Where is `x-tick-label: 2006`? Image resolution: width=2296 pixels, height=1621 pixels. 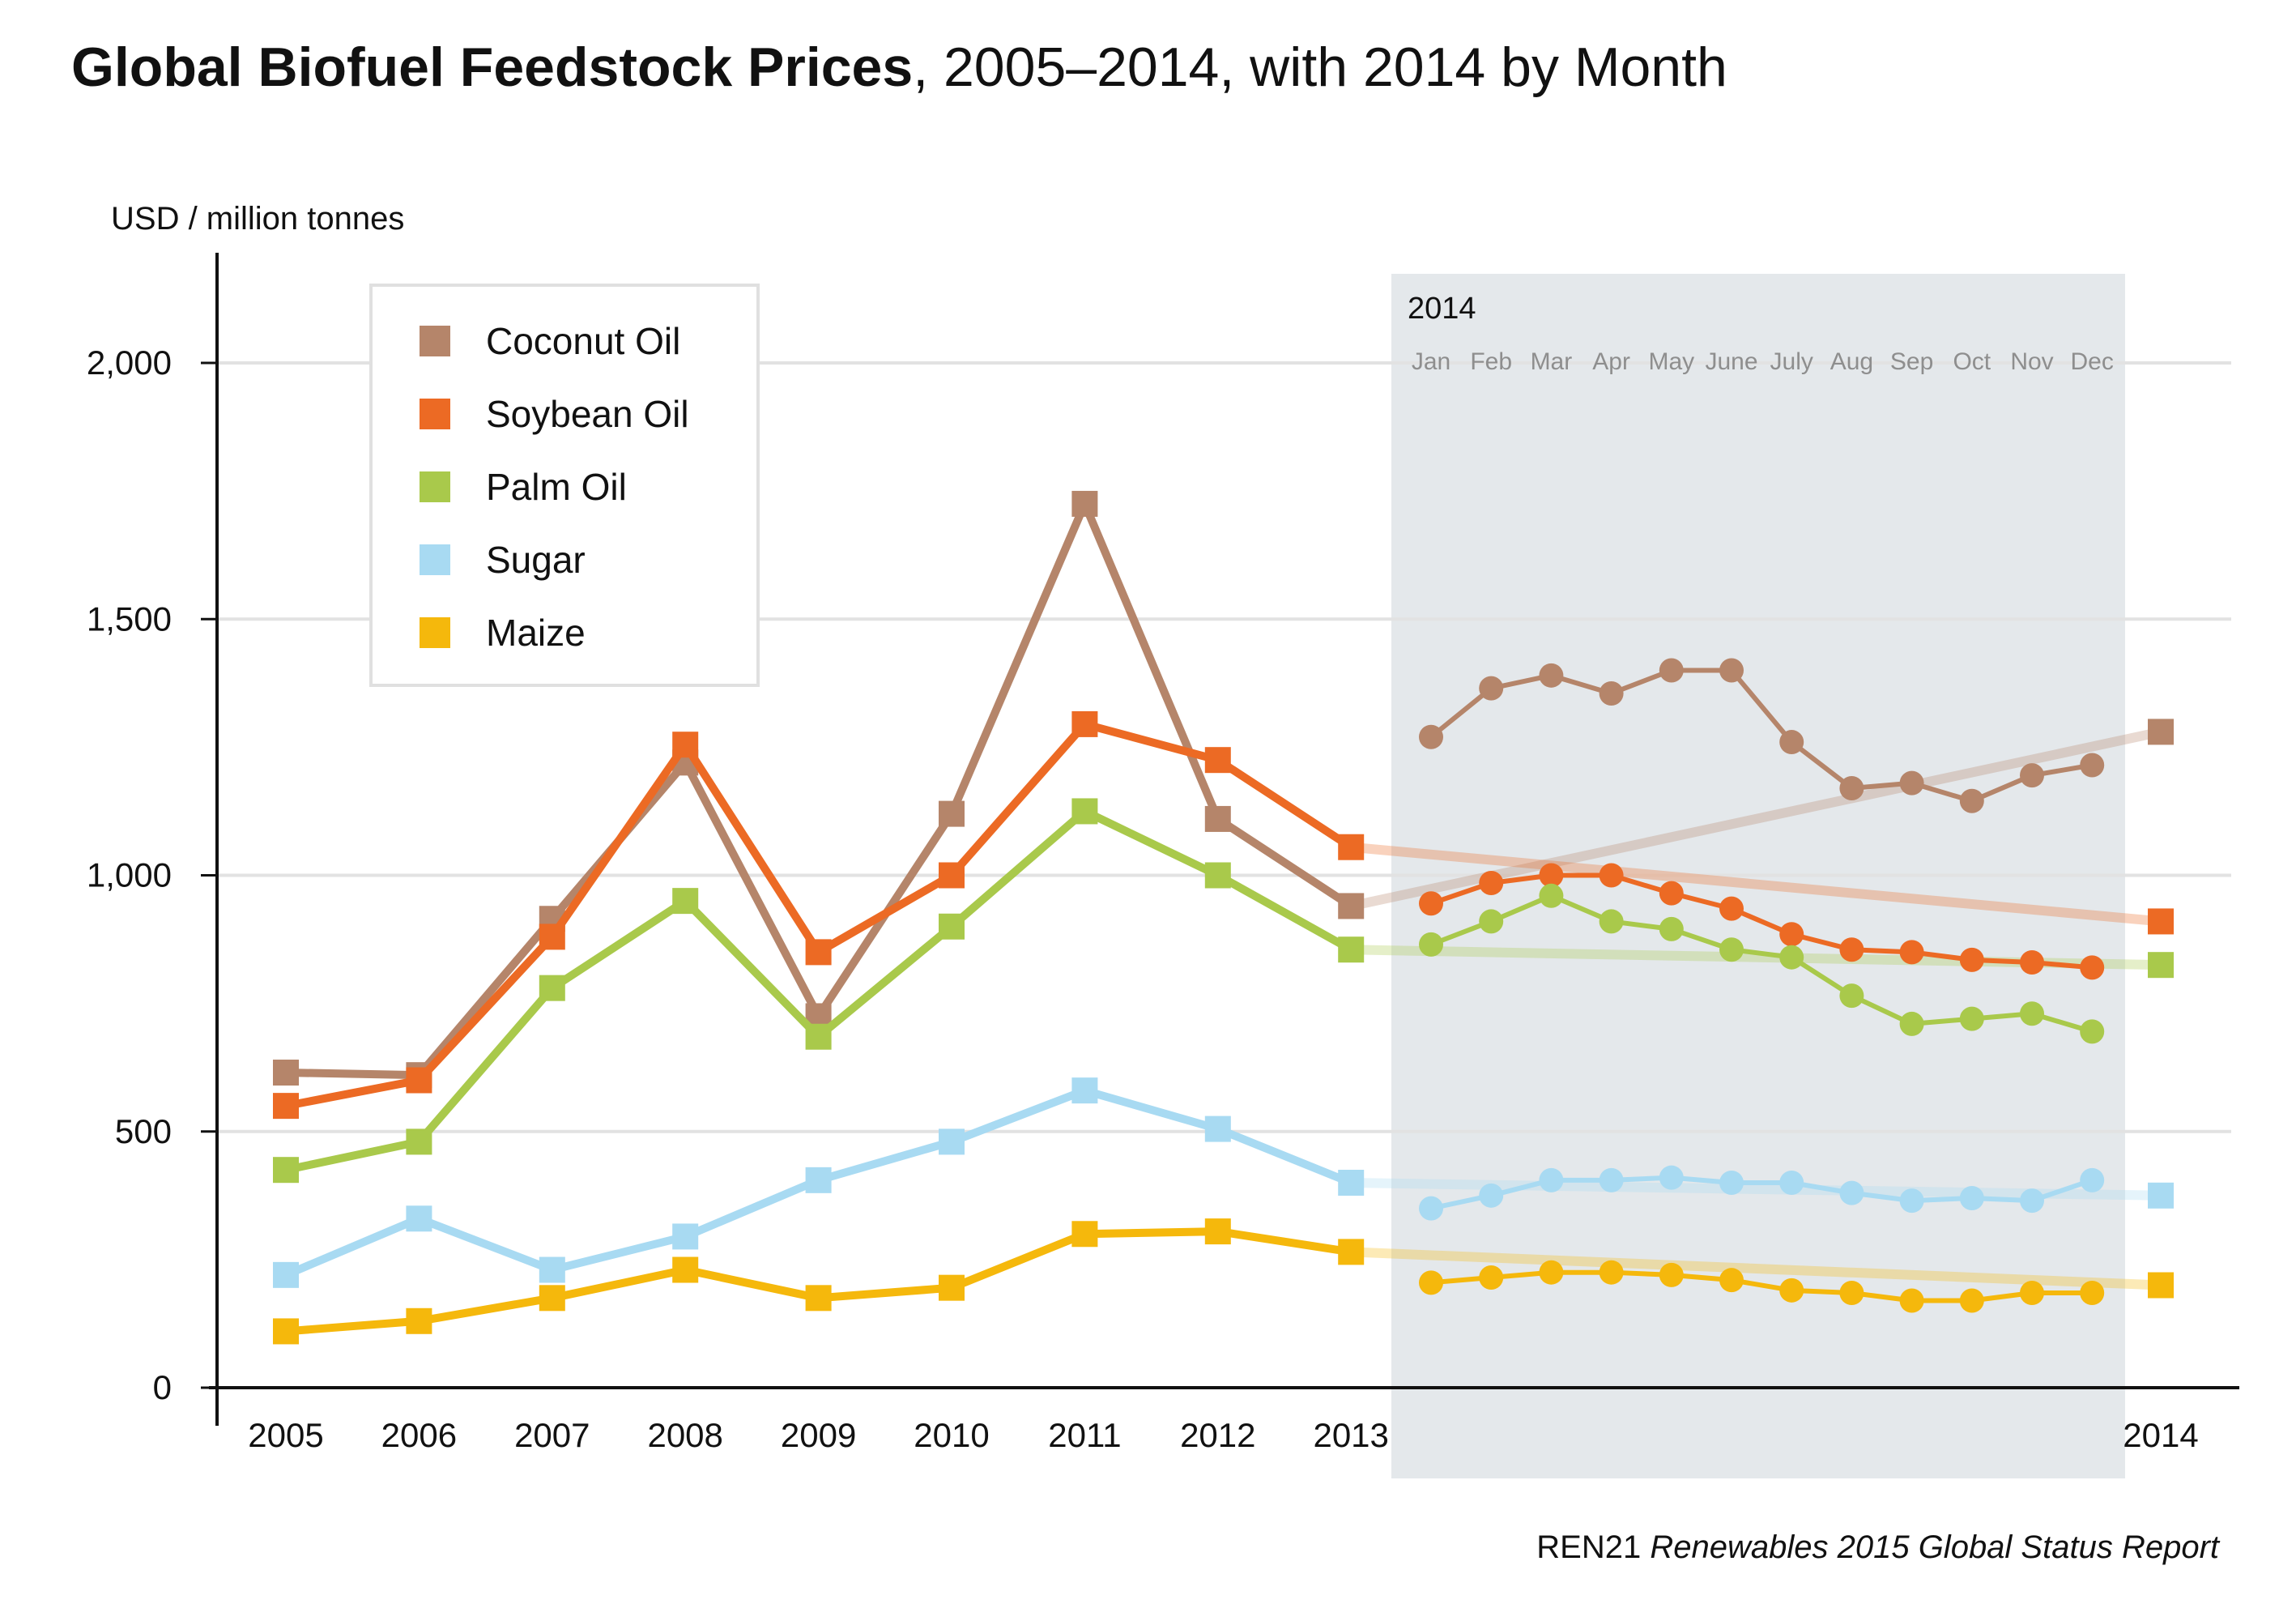 x-tick-label: 2006 is located at coordinates (419, 1435).